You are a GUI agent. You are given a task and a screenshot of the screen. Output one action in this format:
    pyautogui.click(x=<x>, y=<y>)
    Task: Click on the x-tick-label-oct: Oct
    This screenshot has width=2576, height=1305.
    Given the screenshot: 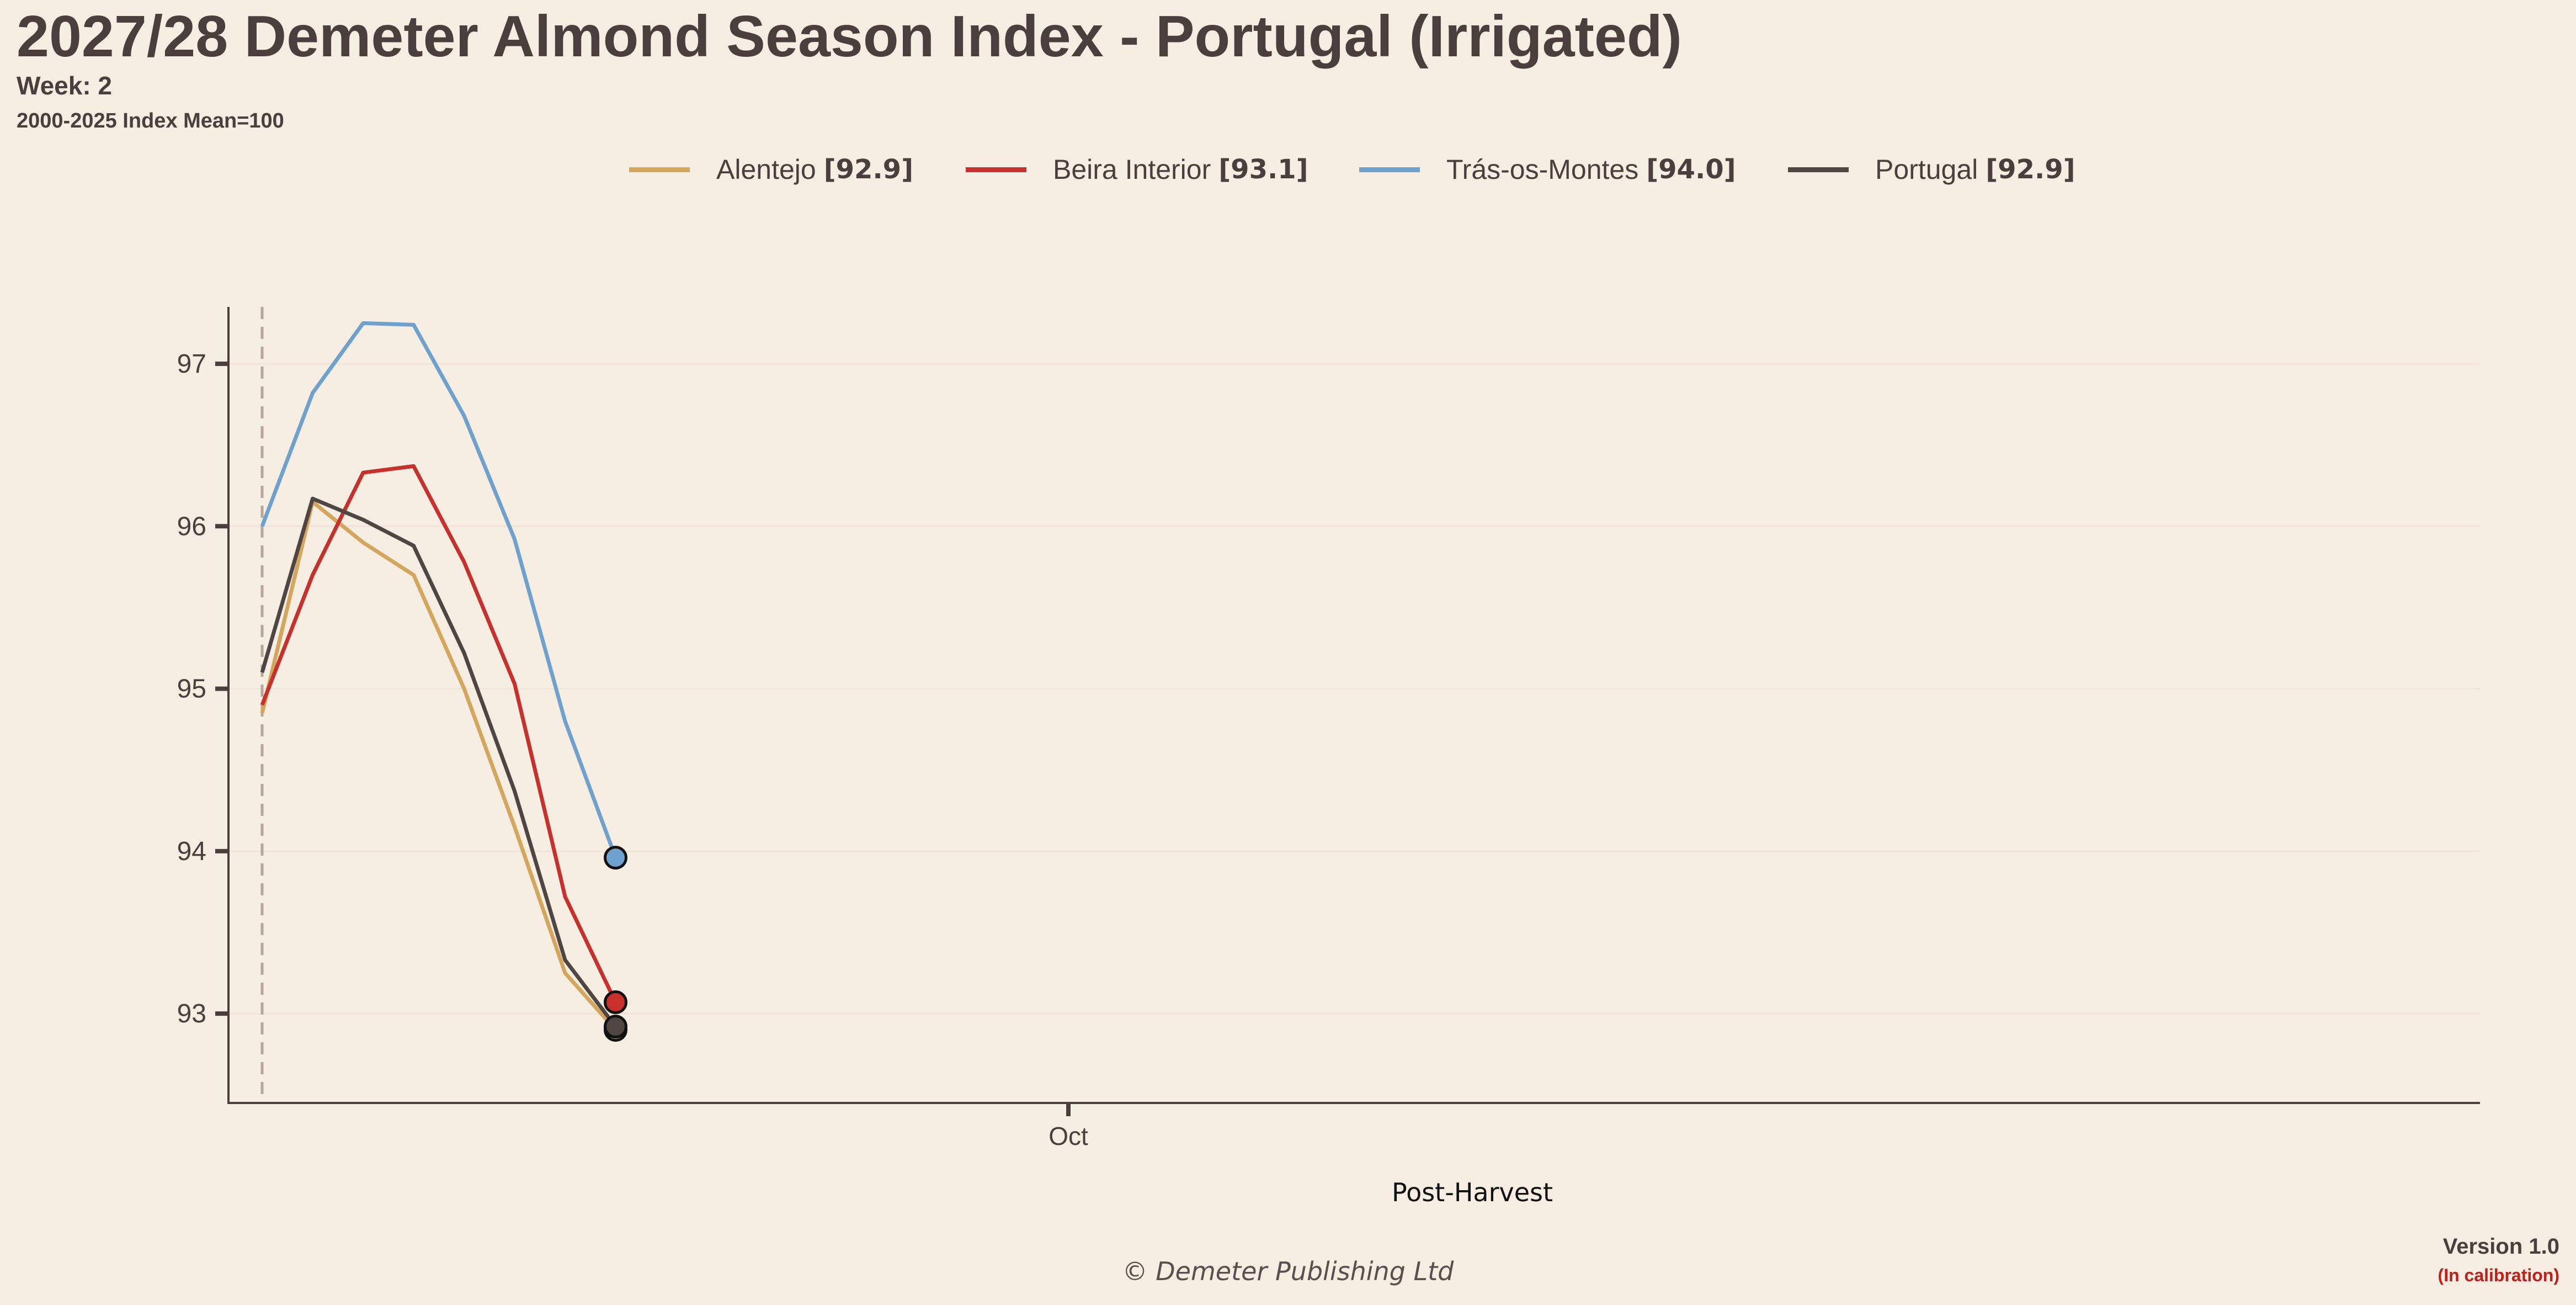 What is the action you would take?
    pyautogui.click(x=1068, y=1136)
    